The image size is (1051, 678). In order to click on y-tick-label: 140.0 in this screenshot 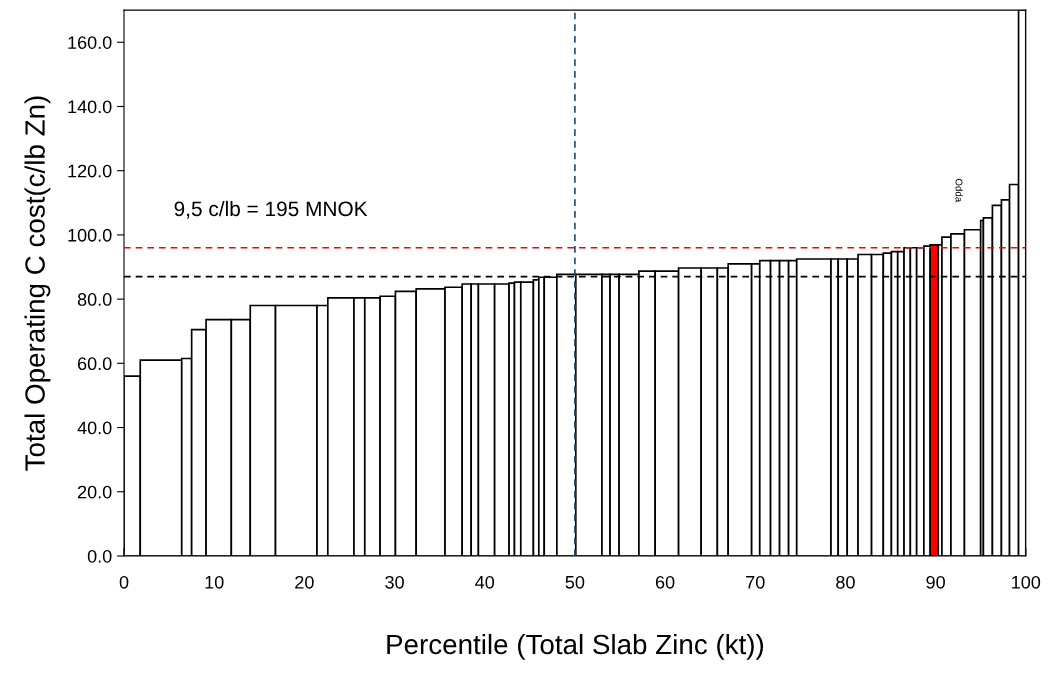, I will do `click(90, 107)`.